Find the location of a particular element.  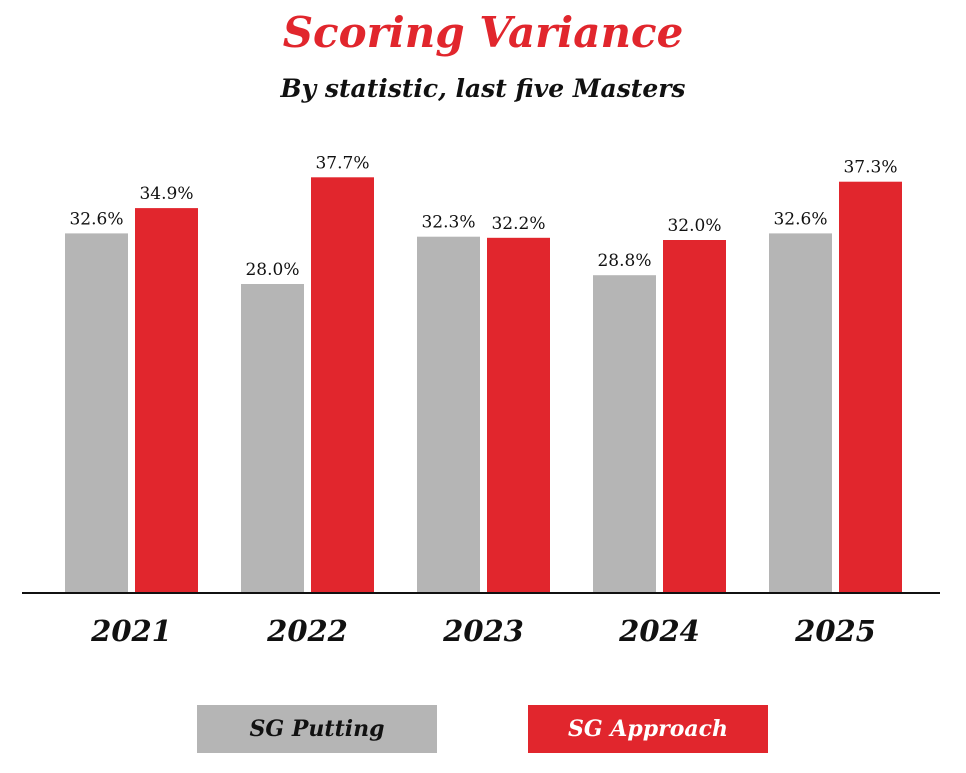

data-label-sg-approach-2025: 37.3% is located at coordinates (870, 168).